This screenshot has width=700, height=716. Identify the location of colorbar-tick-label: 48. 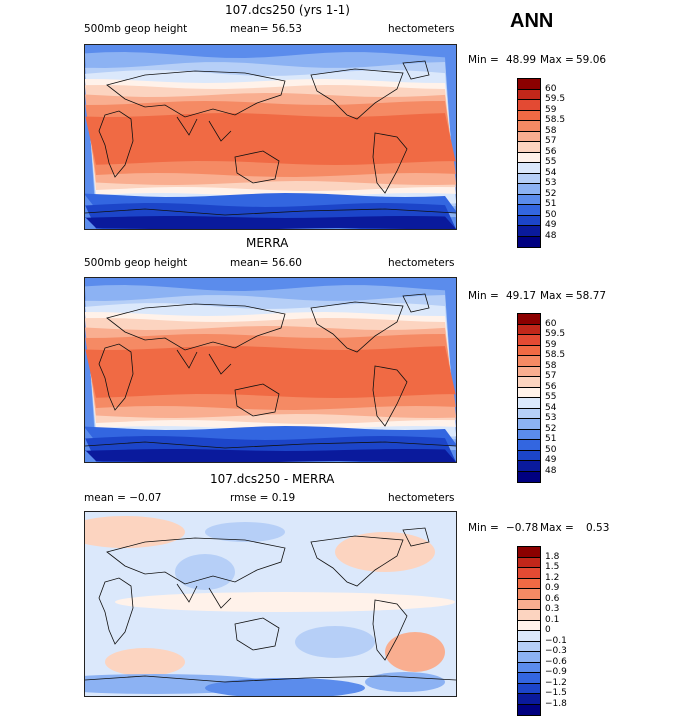
(551, 235).